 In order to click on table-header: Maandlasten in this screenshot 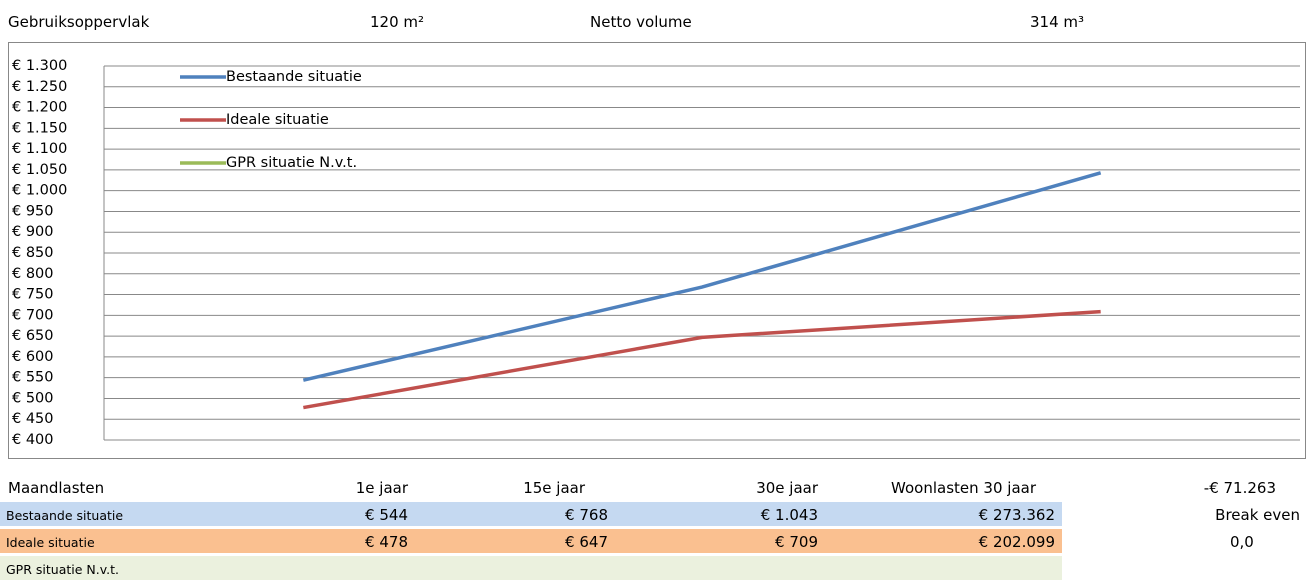, I will do `click(56, 488)`.